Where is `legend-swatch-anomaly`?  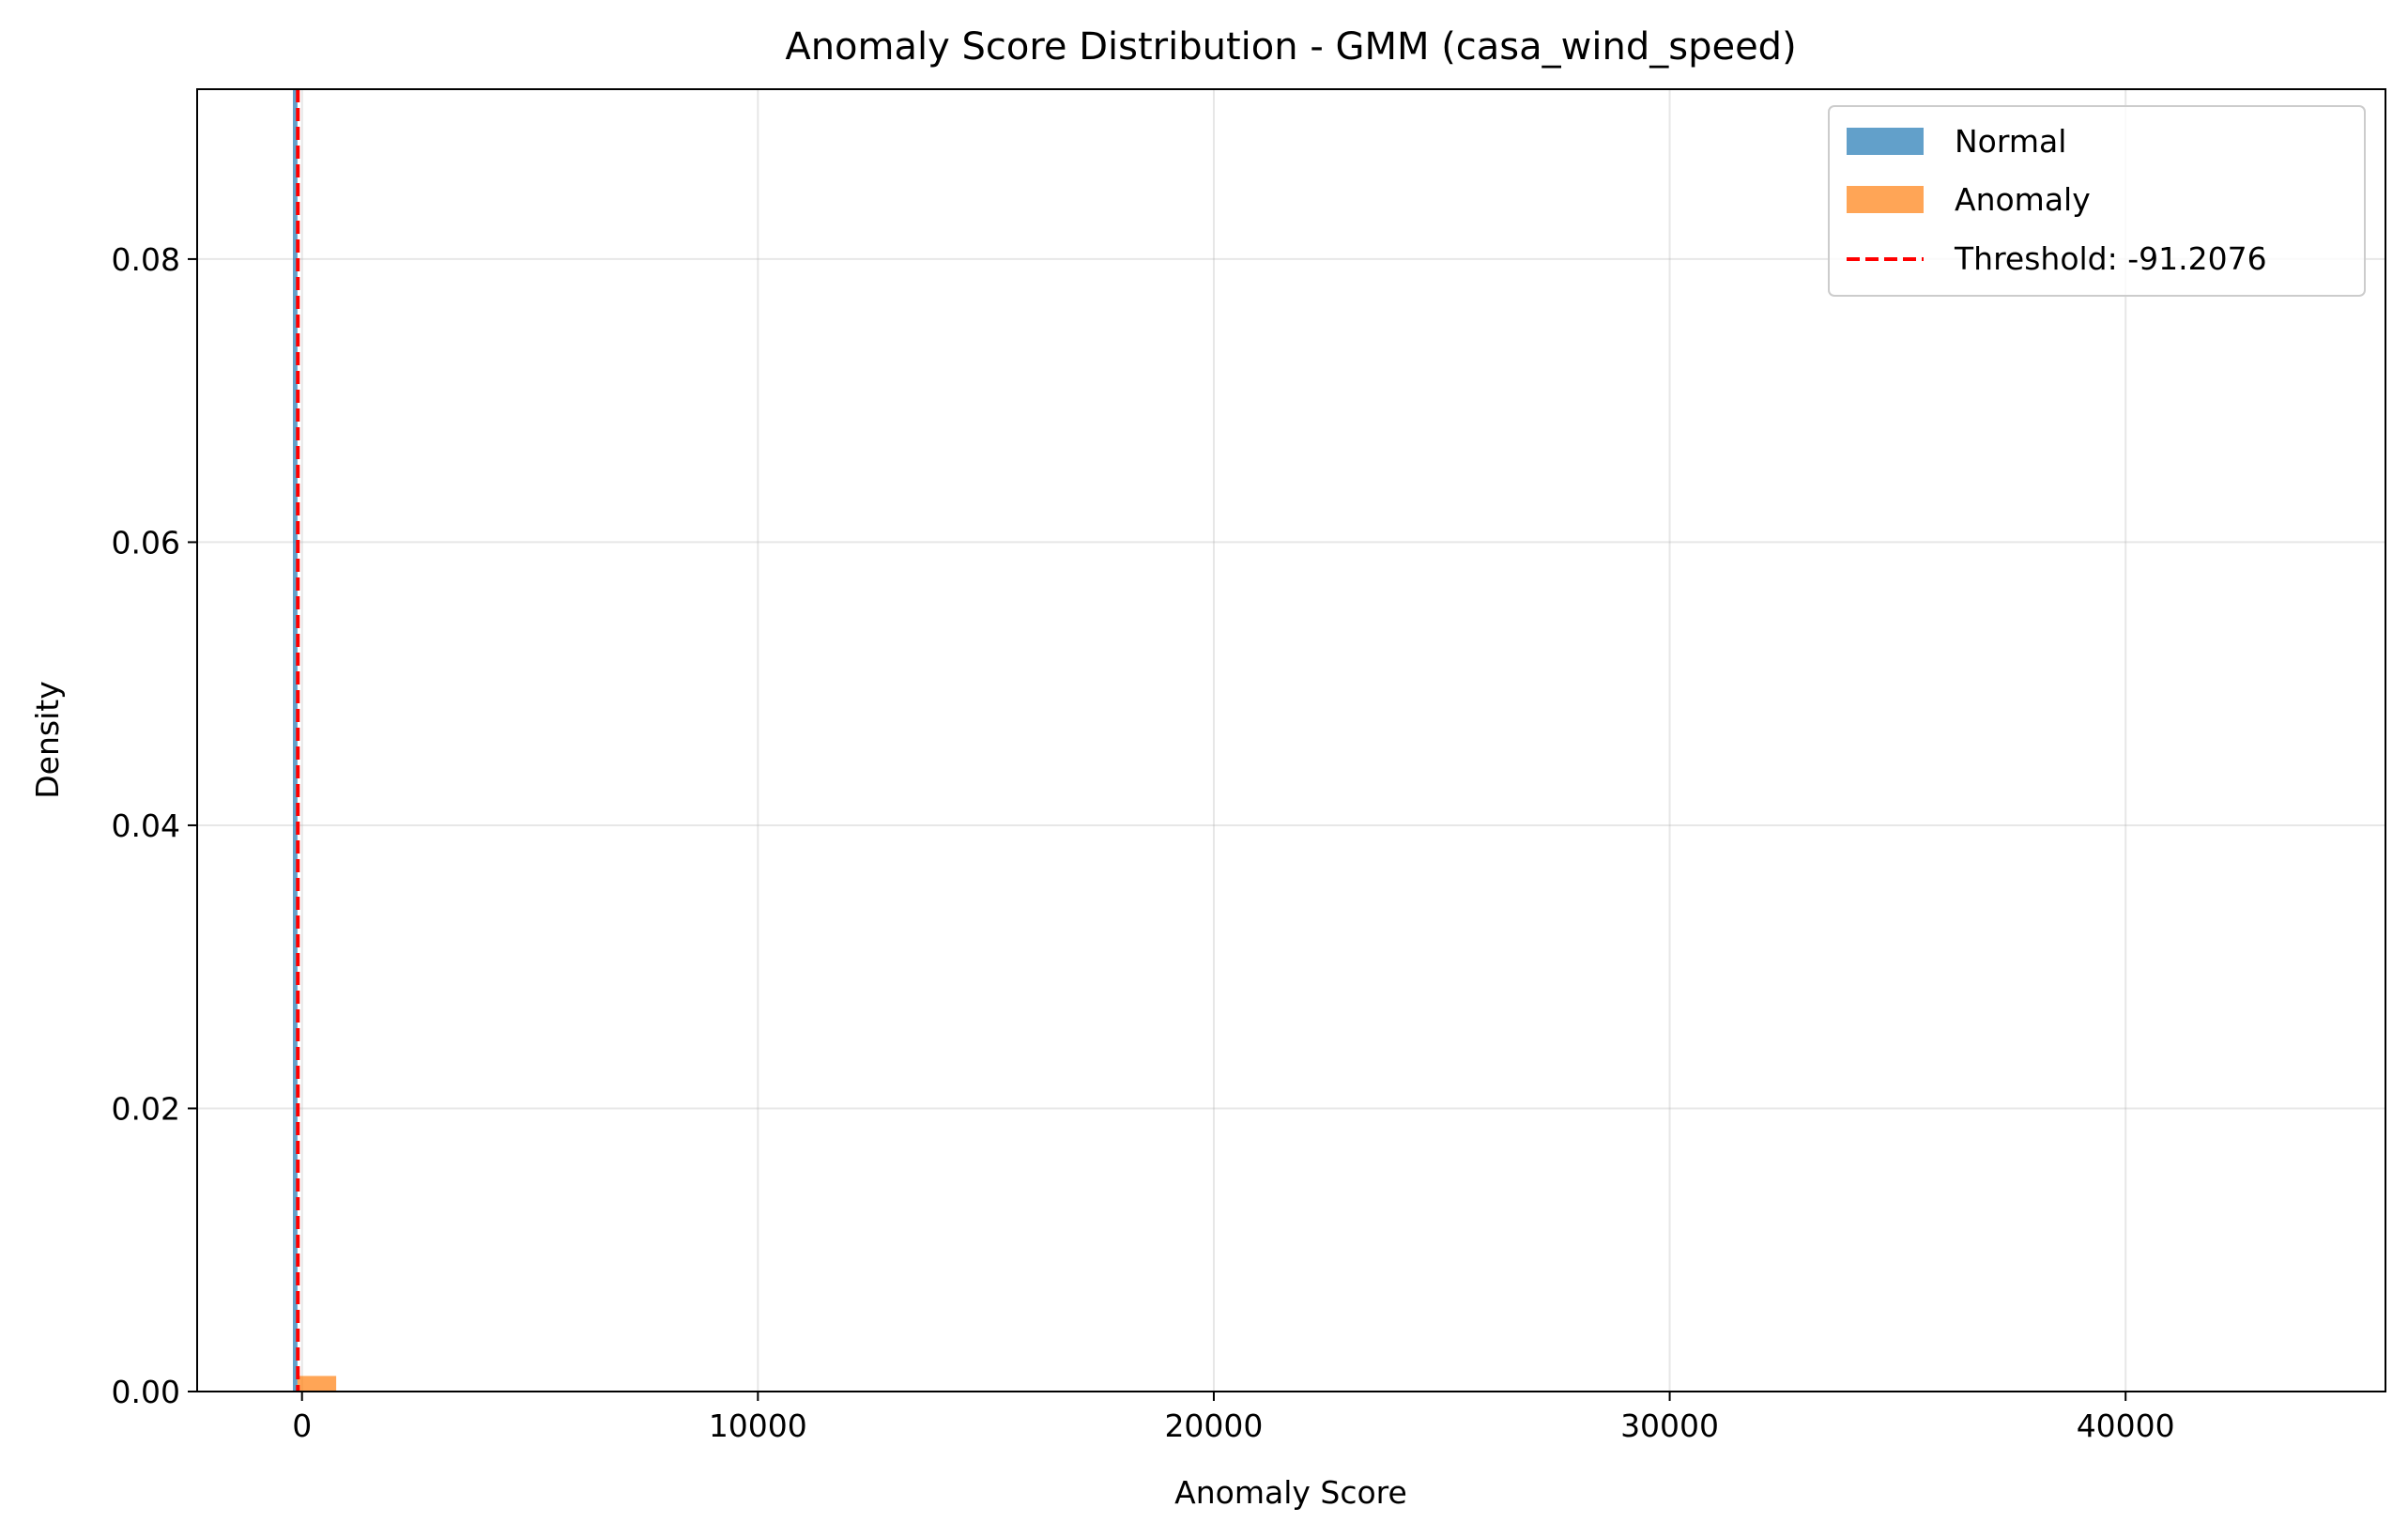 legend-swatch-anomaly is located at coordinates (1885, 199).